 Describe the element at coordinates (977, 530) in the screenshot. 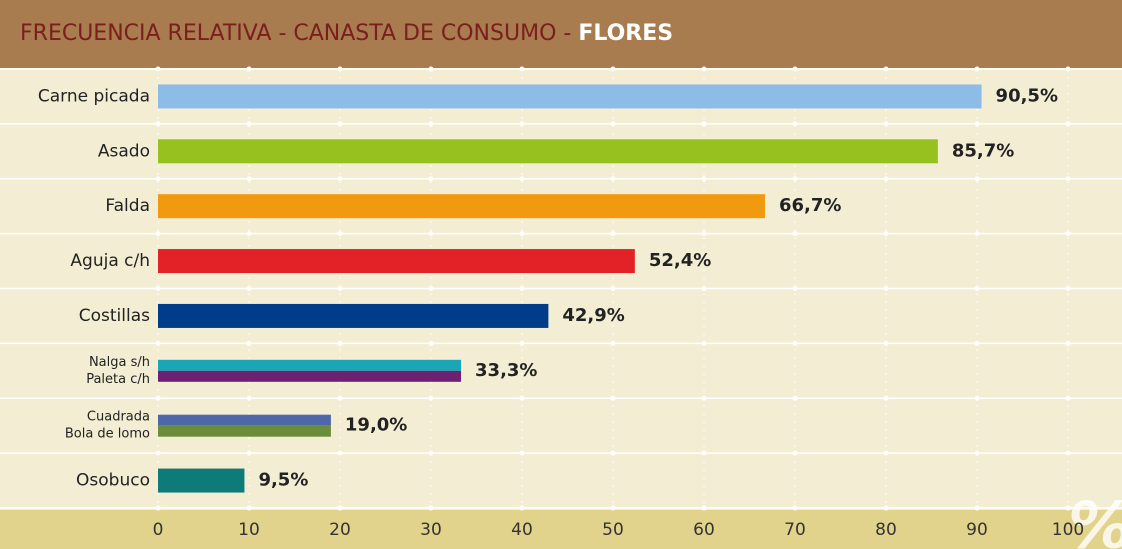

I see `x-tick-label: 90` at that location.